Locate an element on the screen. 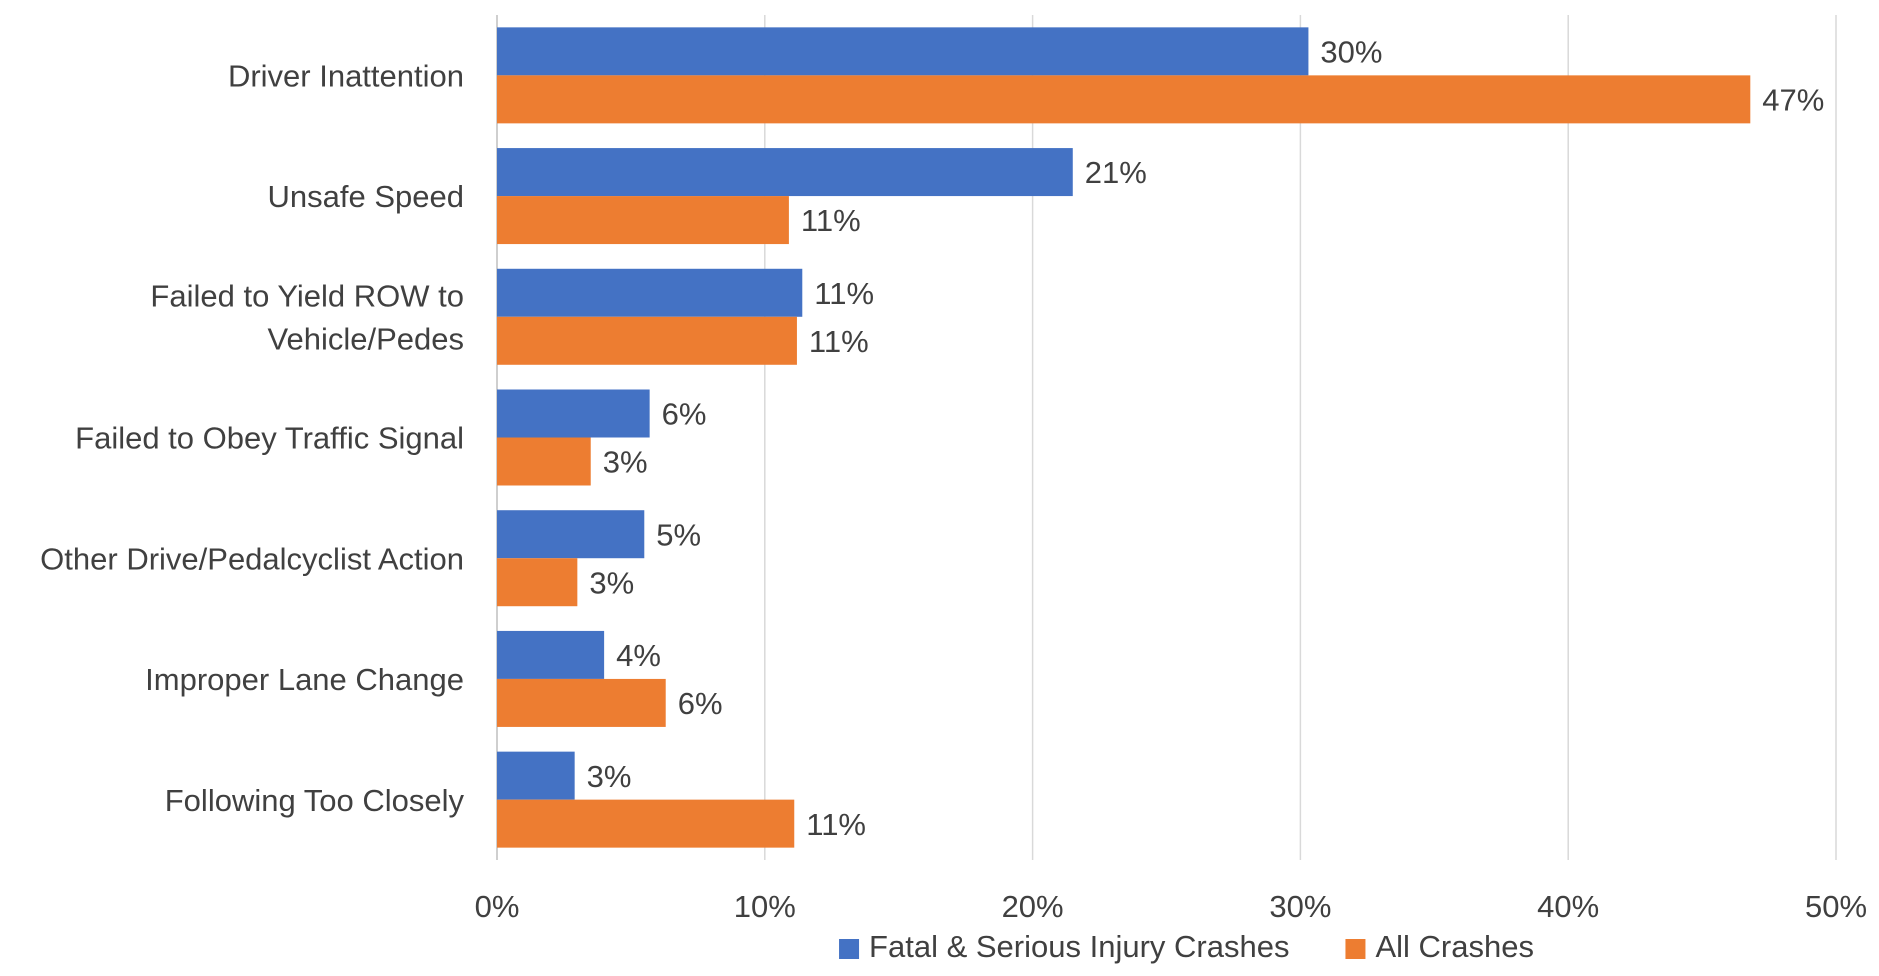  x-tick-label: 30% is located at coordinates (1300, 906).